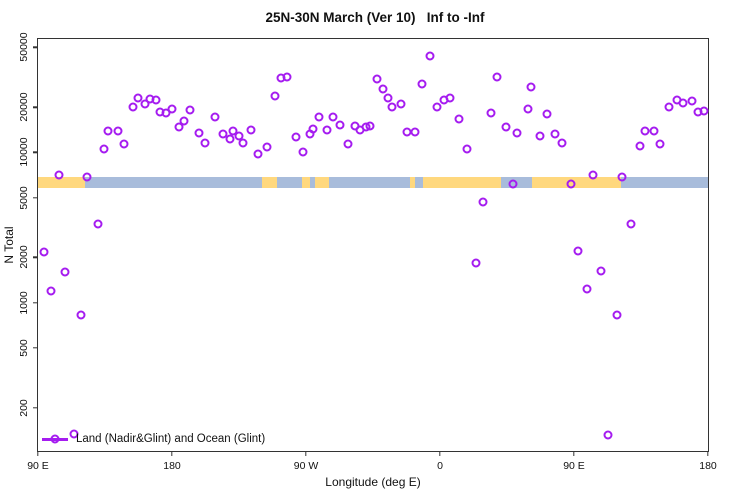  I want to click on legend-label: Land (Nadir&Glint) and Ocean (Glint), so click(171, 439).